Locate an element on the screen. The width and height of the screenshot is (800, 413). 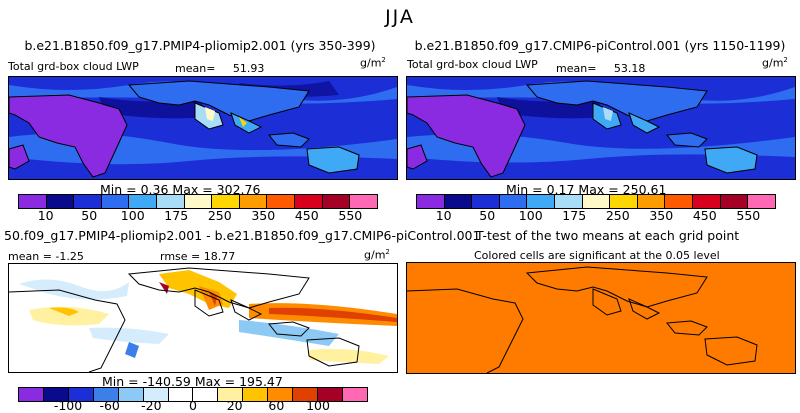
colorbar-ticks-top-right: 10 50 100 175 250 350 450 550 is located at coordinates (596, 216).